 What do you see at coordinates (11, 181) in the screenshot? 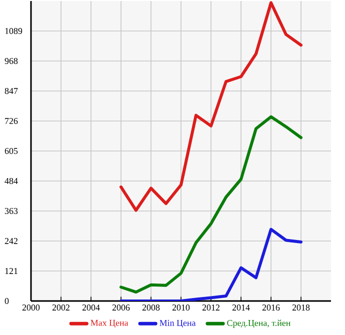
I see `y-tick-label: 484` at bounding box center [11, 181].